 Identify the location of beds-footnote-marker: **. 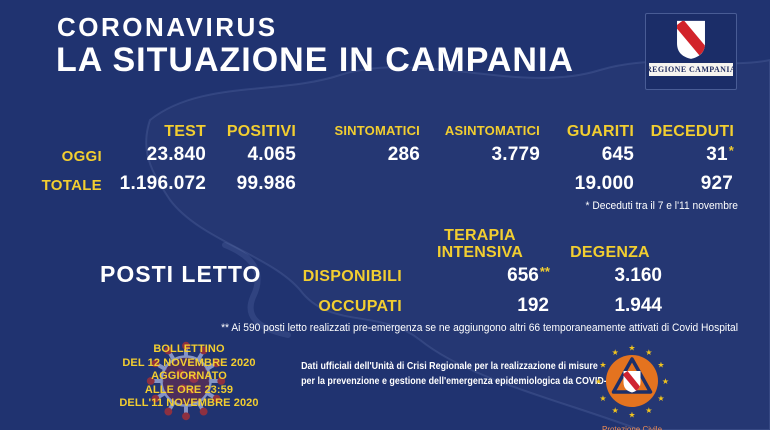
(544, 271).